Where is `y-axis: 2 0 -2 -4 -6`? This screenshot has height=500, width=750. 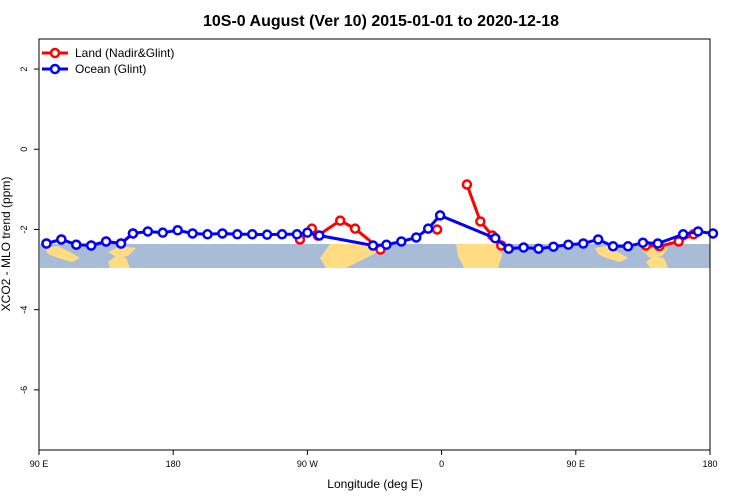 y-axis: 2 0 -2 -4 -6 is located at coordinates (29, 230).